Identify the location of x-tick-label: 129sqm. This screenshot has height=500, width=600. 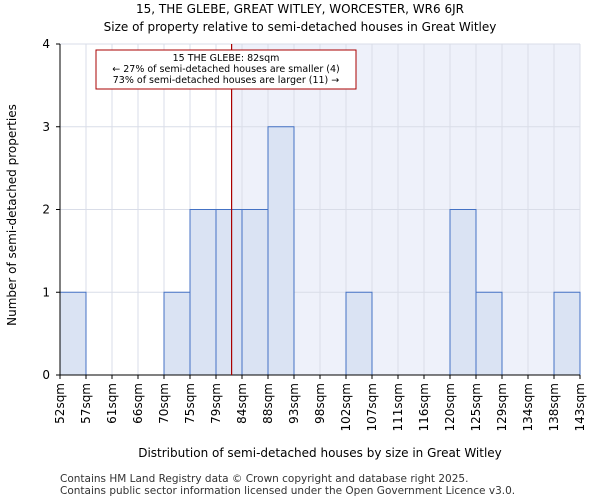
(502, 407).